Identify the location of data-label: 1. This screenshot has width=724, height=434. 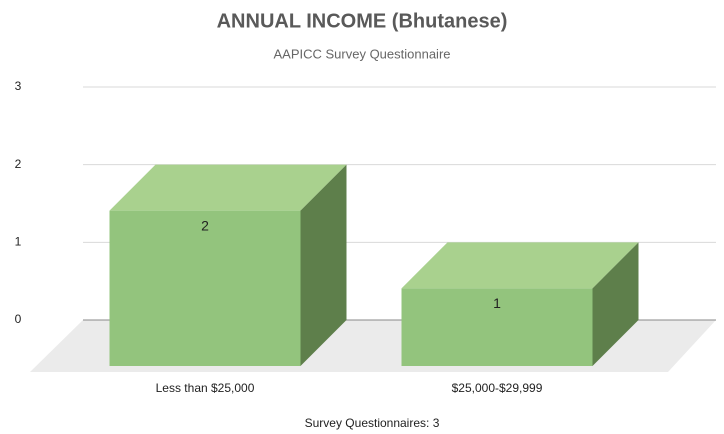
(497, 303).